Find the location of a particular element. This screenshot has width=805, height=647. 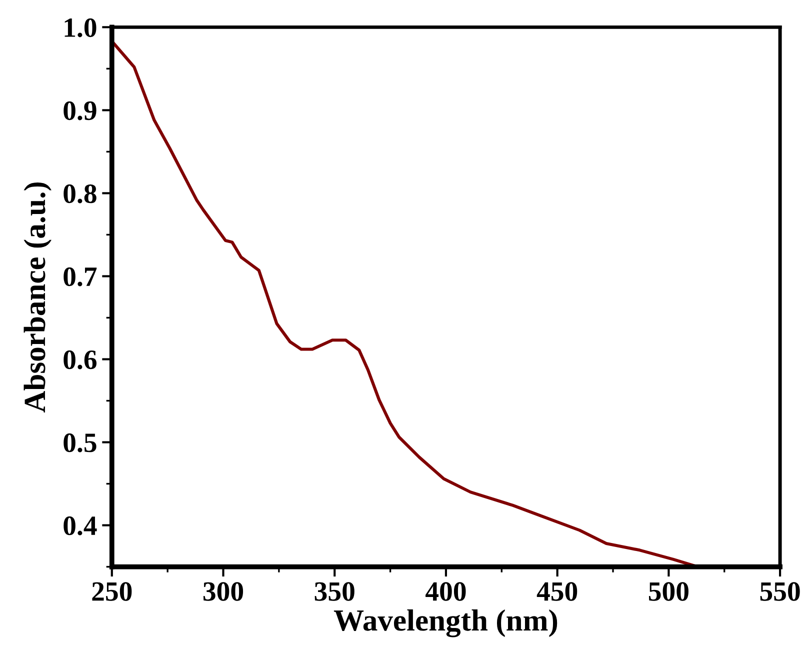

x-tick-label: 450 is located at coordinates (557, 591).